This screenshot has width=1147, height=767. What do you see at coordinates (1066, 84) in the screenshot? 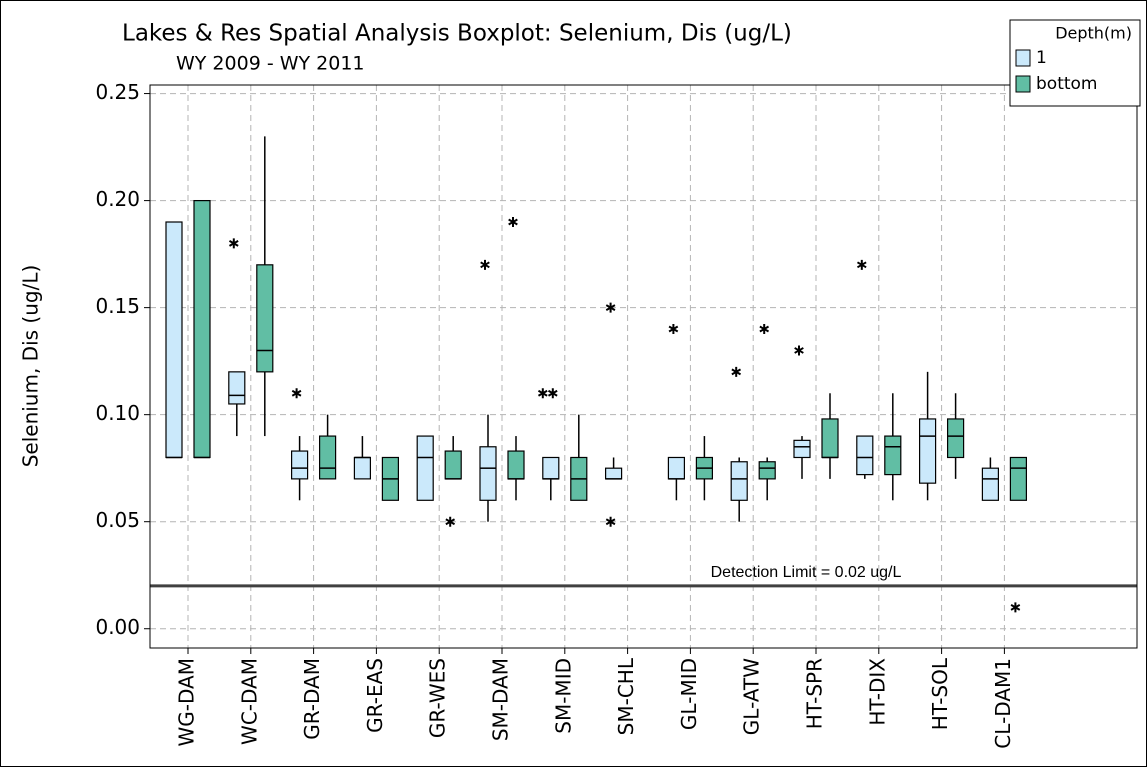
I see `legend-label: bottom` at bounding box center [1066, 84].